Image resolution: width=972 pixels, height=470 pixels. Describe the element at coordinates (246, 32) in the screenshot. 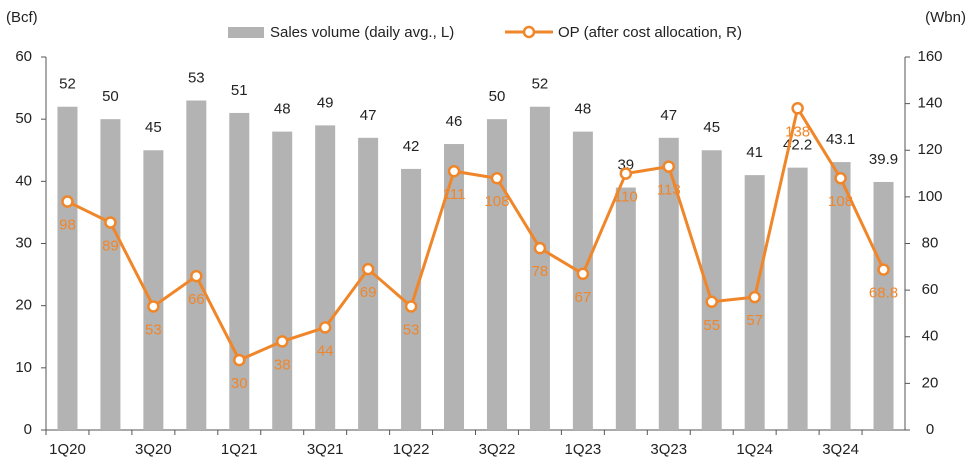

I see `legend-swatch` at that location.